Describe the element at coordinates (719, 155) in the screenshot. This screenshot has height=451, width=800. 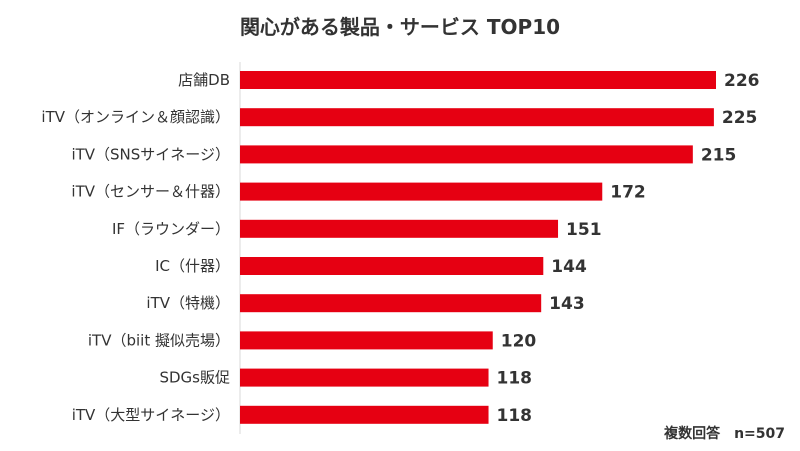
I see `value-label: 215` at that location.